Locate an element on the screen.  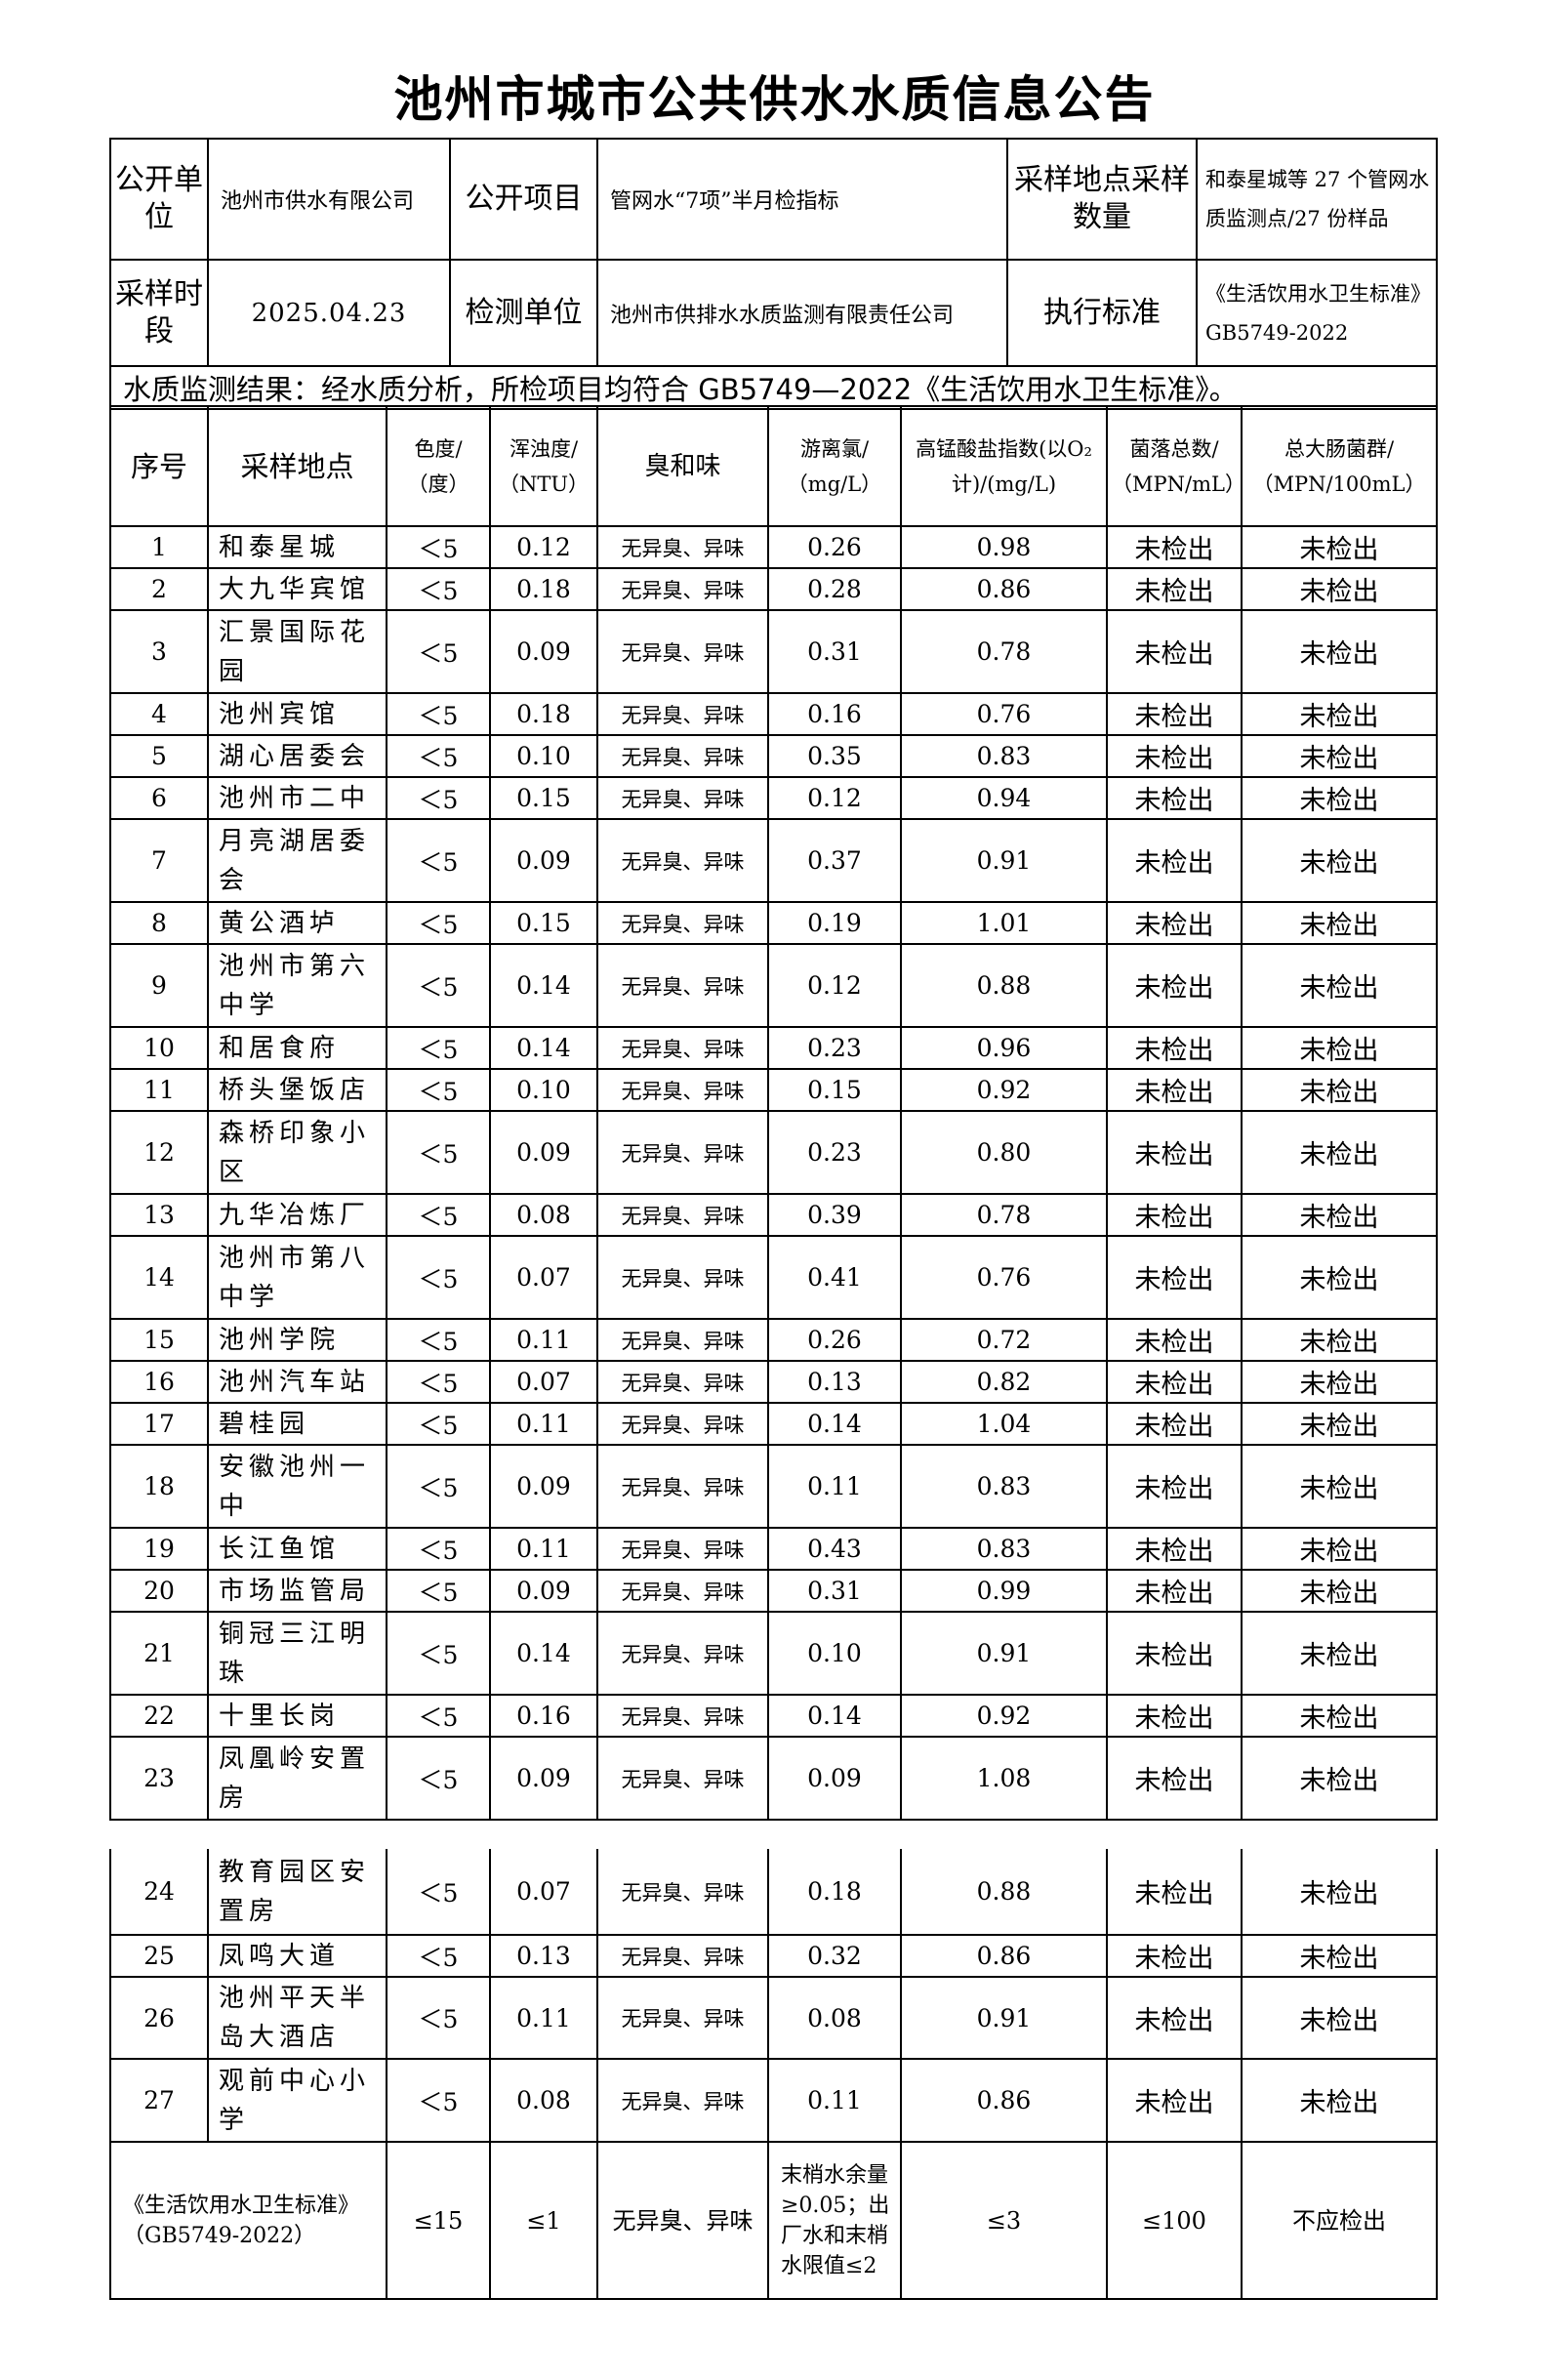
free-chlorine: 0.39 is located at coordinates (834, 1215).